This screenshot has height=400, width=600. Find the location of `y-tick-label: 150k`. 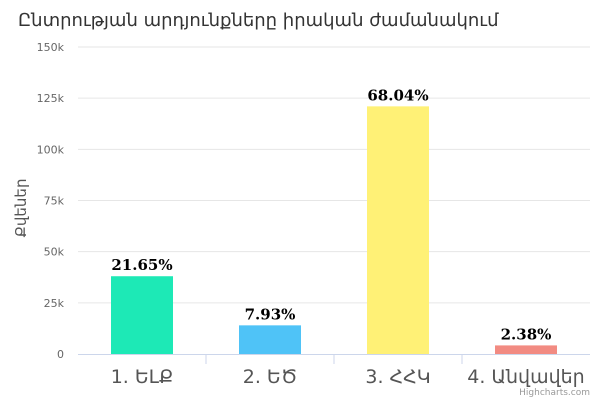

y-tick-label: 150k is located at coordinates (51, 47).